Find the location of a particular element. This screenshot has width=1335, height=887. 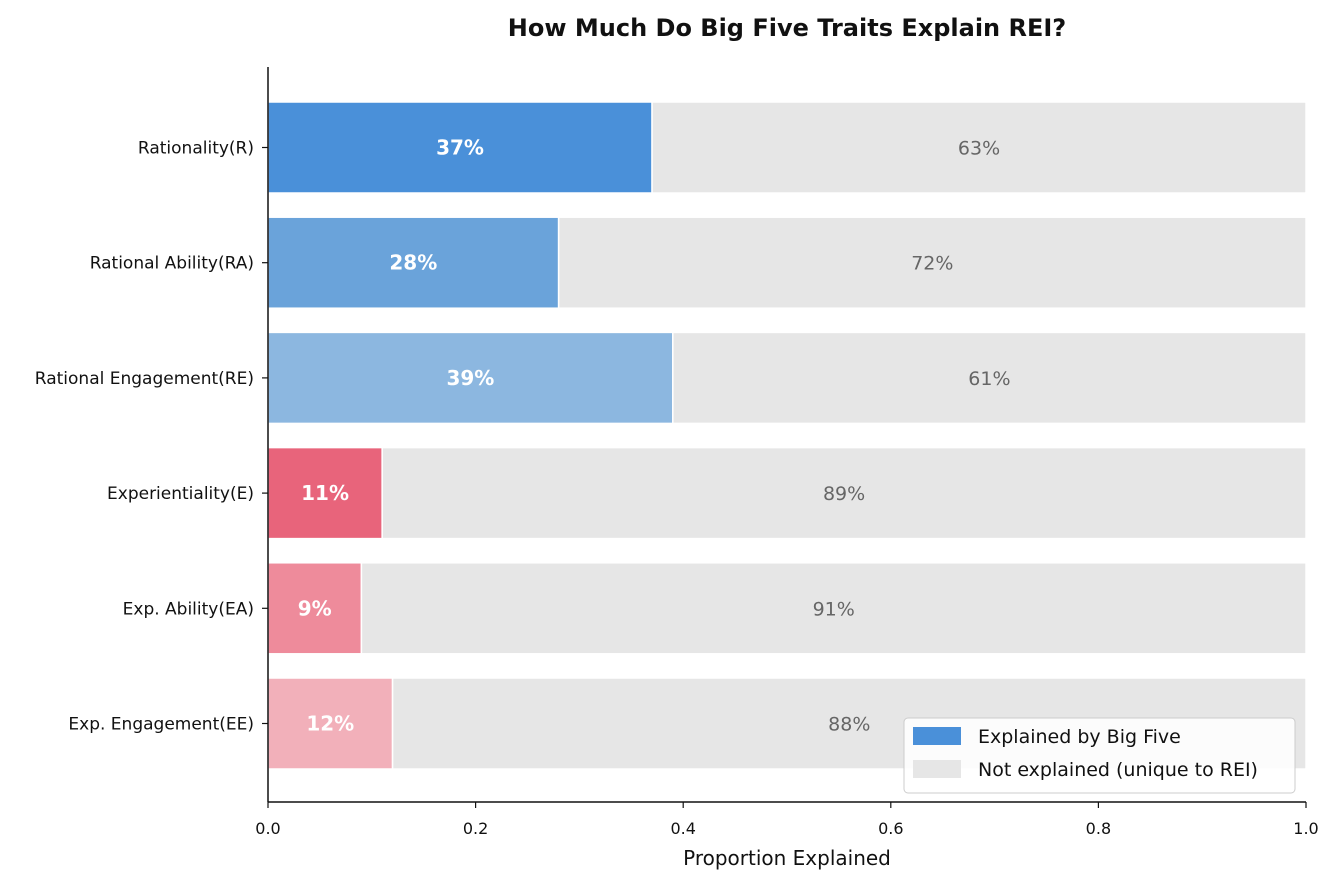

data-label-not-explained: 88% is located at coordinates (849, 725).